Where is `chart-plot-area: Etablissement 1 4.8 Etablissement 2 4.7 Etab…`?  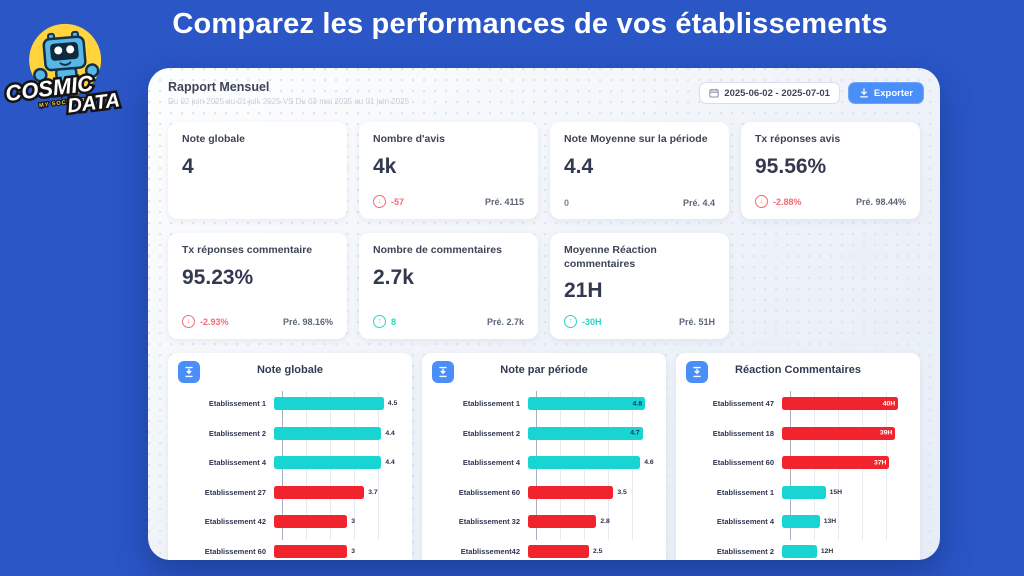
chart-plot-area: Etablissement 1 4.8 Etablissement 2 4.7 Etab… is located at coordinates (544, 474).